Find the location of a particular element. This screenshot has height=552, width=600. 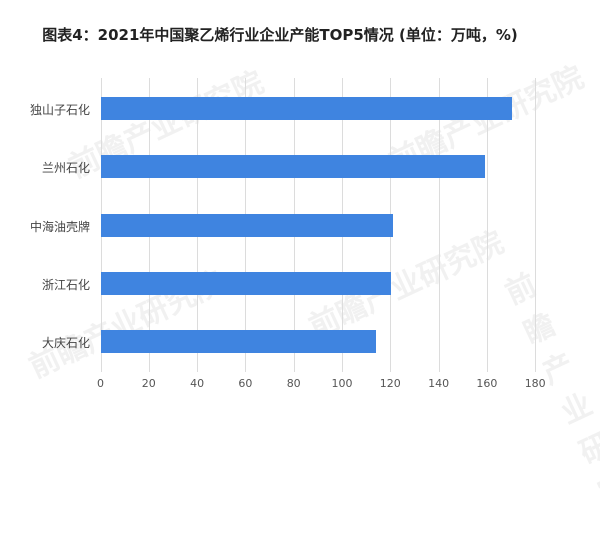

category-label: 独山子石化 is located at coordinates (59, 110).